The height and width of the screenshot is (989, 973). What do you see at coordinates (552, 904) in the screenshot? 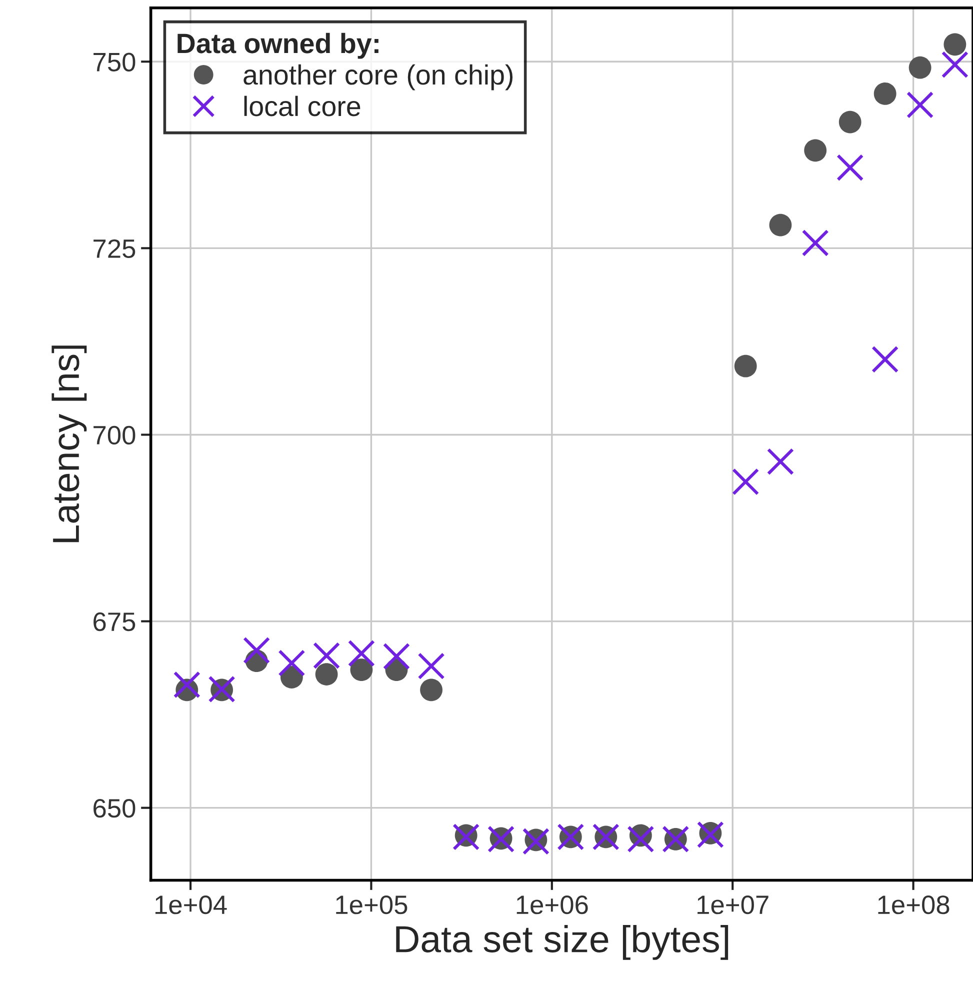
I see `x-tick-label: 1e+06` at bounding box center [552, 904].